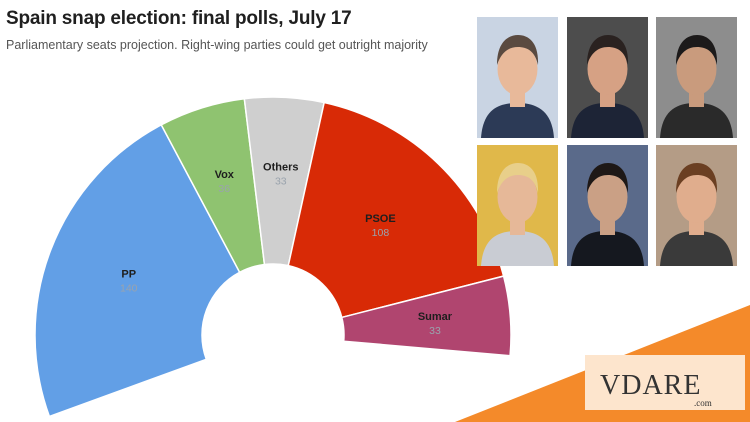 The image size is (750, 422). What do you see at coordinates (128, 275) in the screenshot?
I see `slice-label-pp: PP` at bounding box center [128, 275].